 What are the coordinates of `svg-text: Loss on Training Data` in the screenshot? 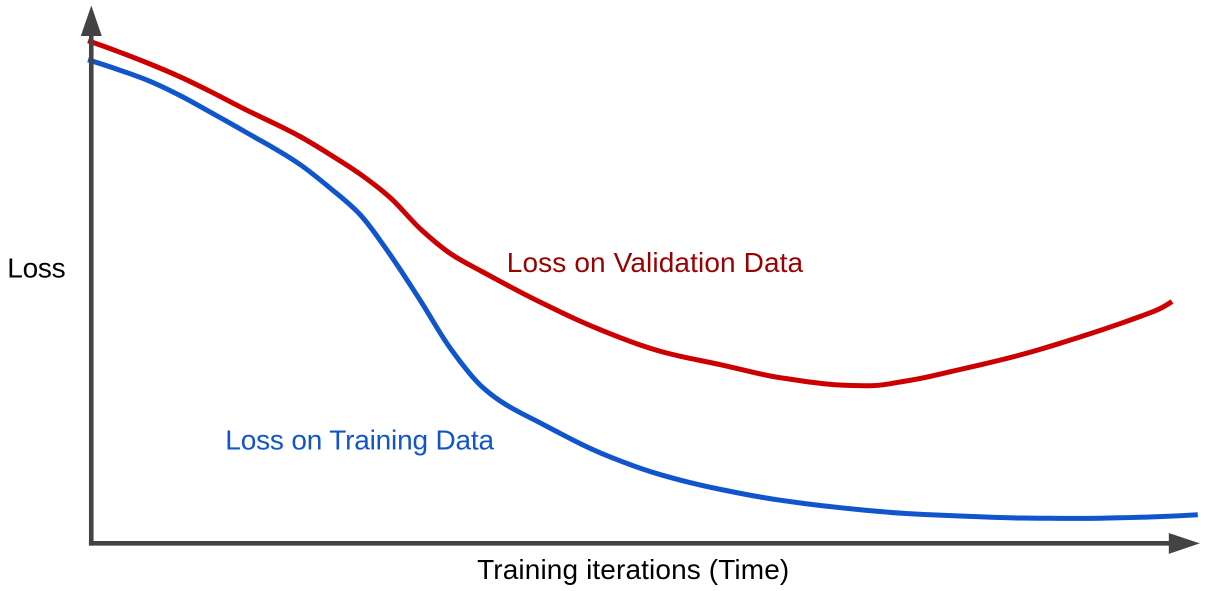 It's located at (359, 439).